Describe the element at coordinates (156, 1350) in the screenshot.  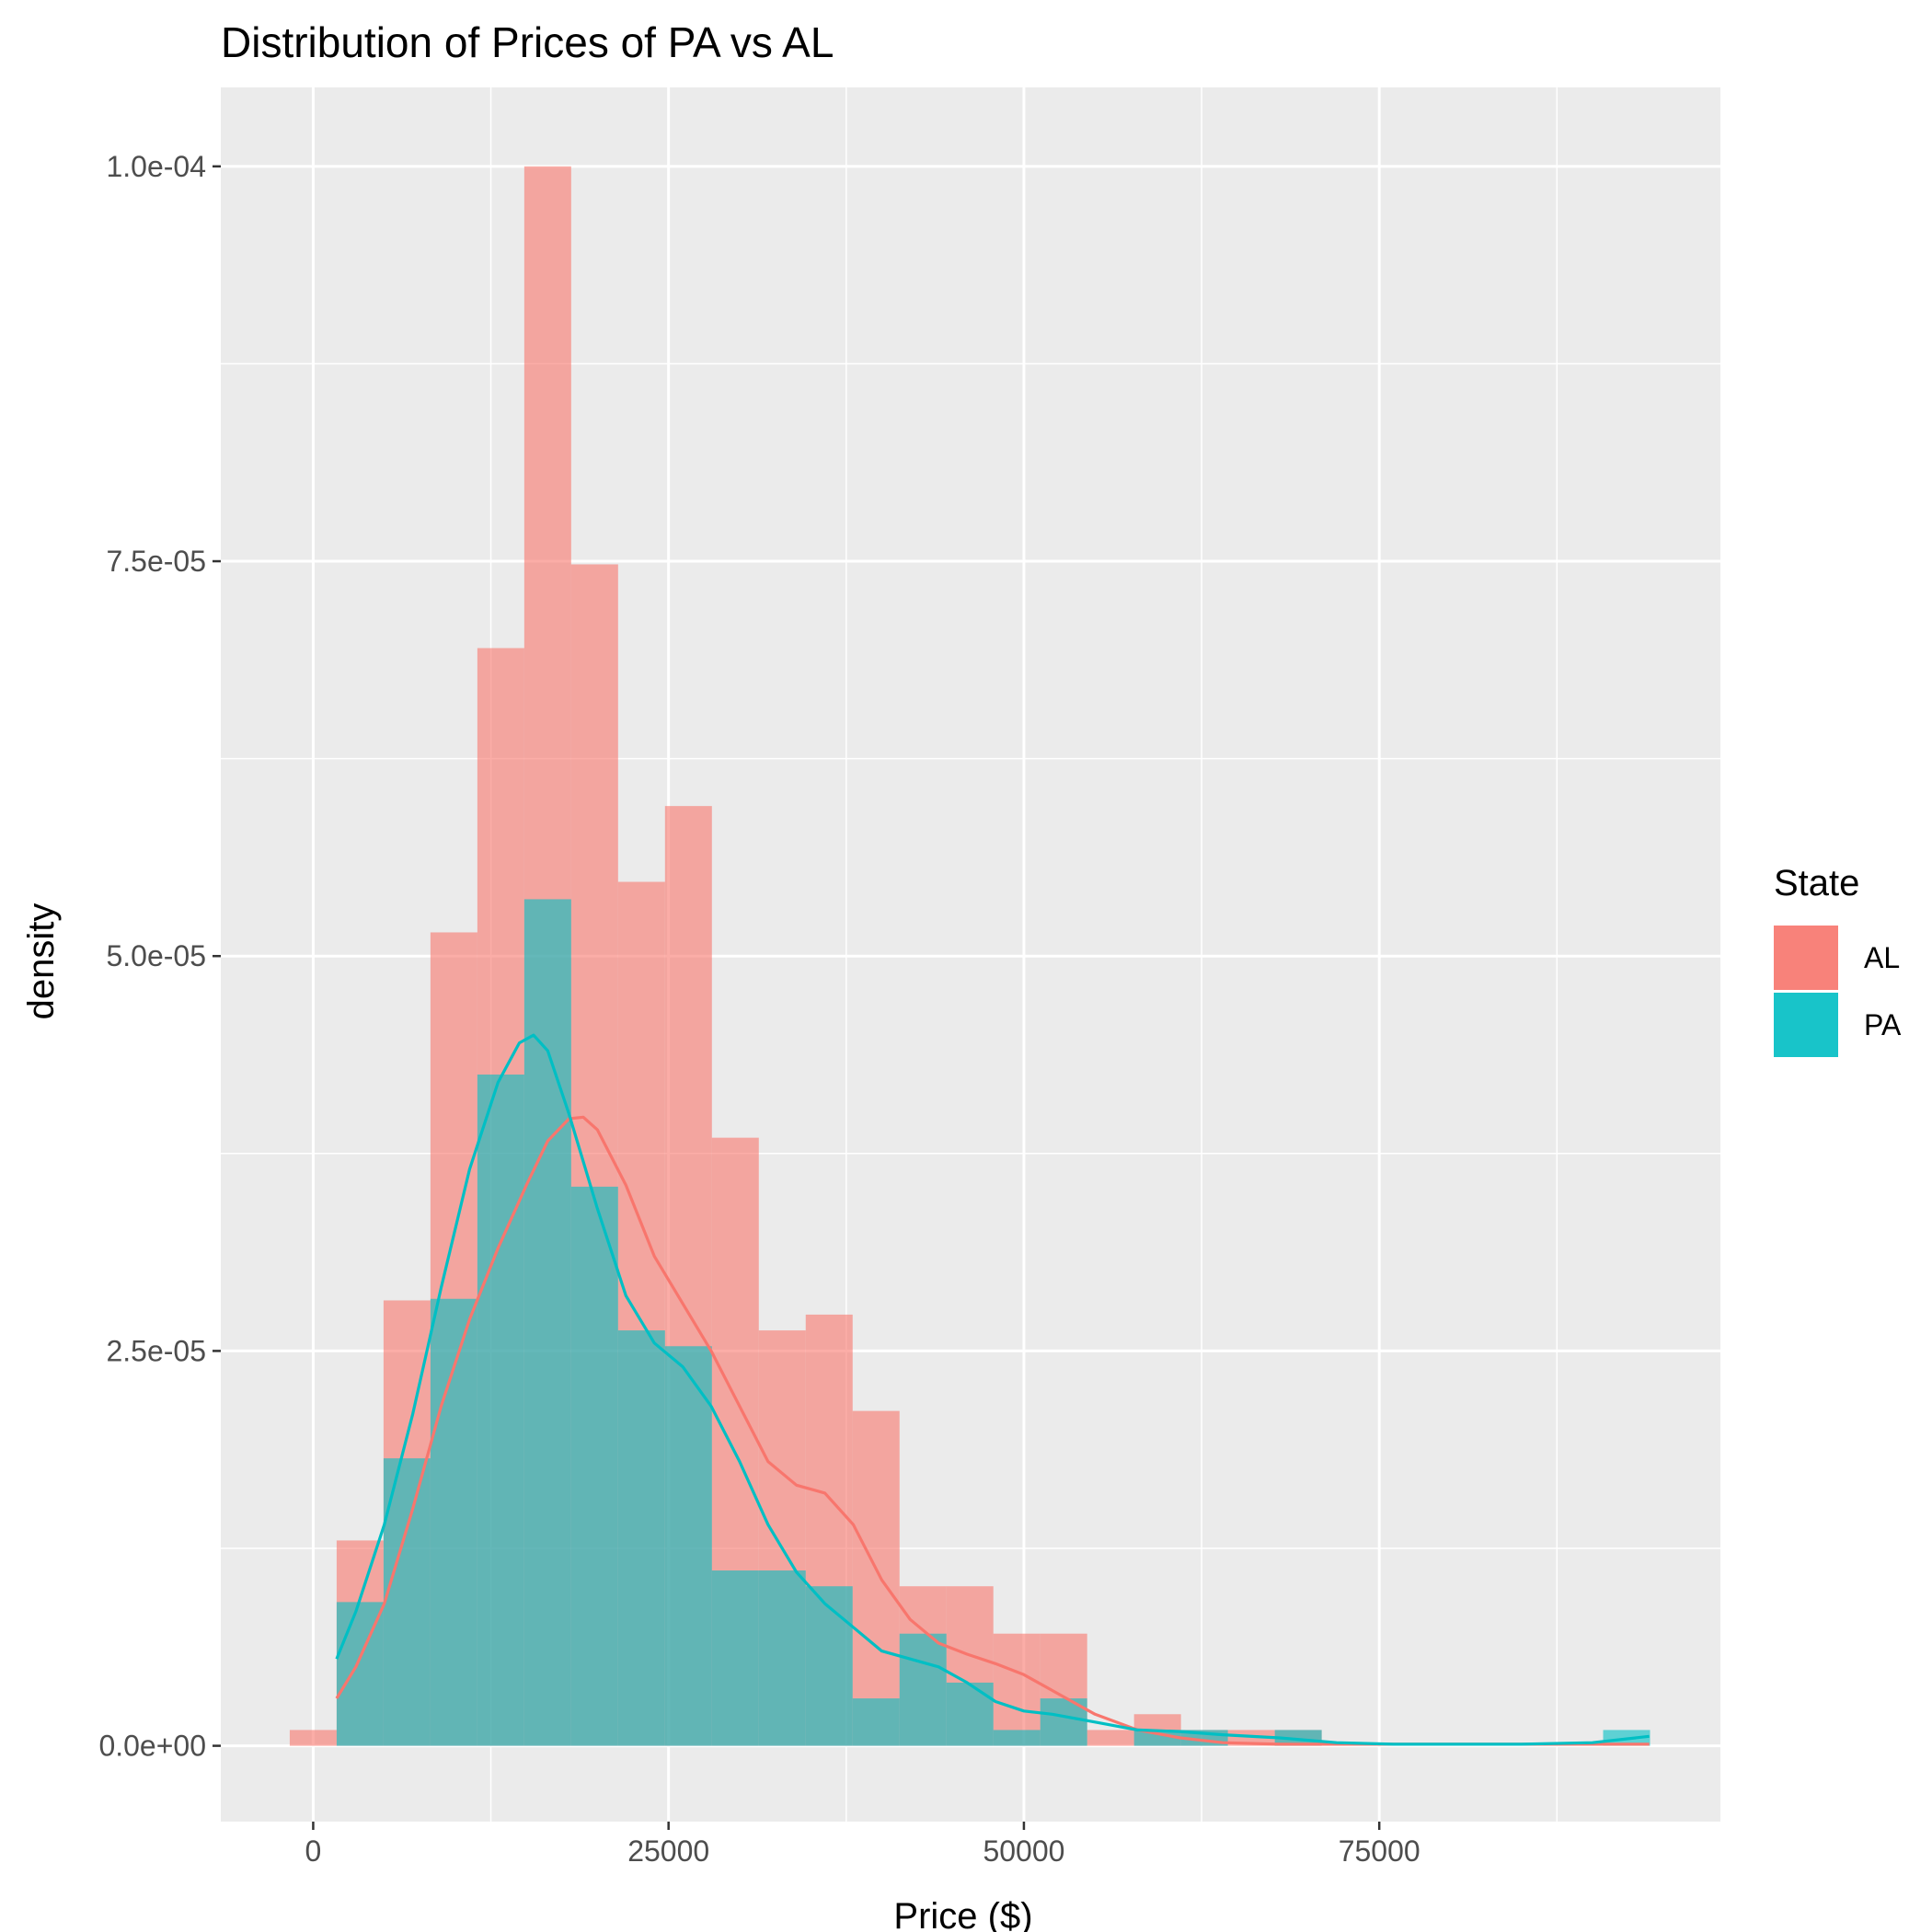
I see `y-tick-label: 2.5e-05` at that location.